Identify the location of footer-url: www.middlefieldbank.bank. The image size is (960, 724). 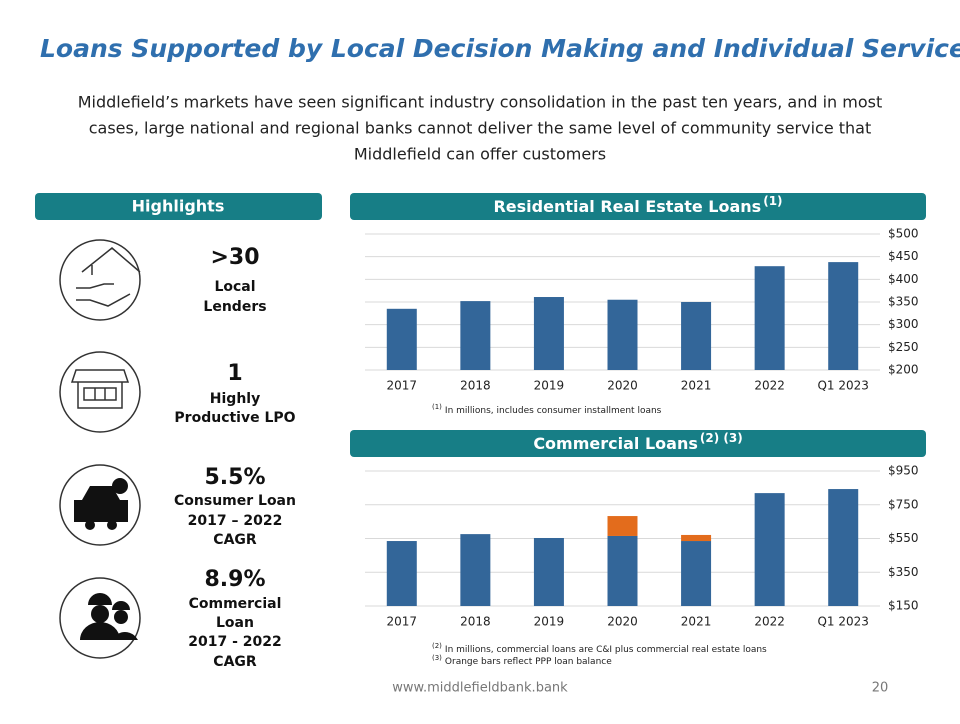
(480, 688).